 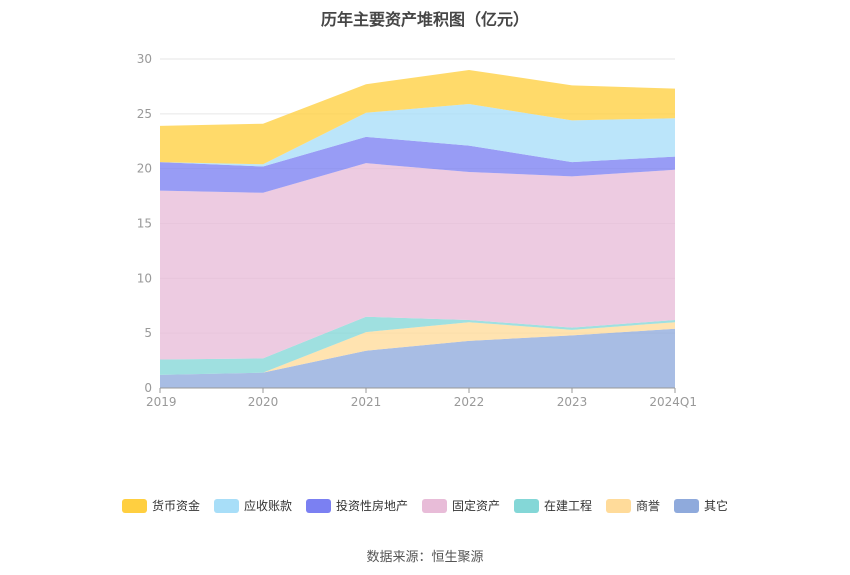 I want to click on legend-item: 投资性房地产, so click(x=356, y=505).